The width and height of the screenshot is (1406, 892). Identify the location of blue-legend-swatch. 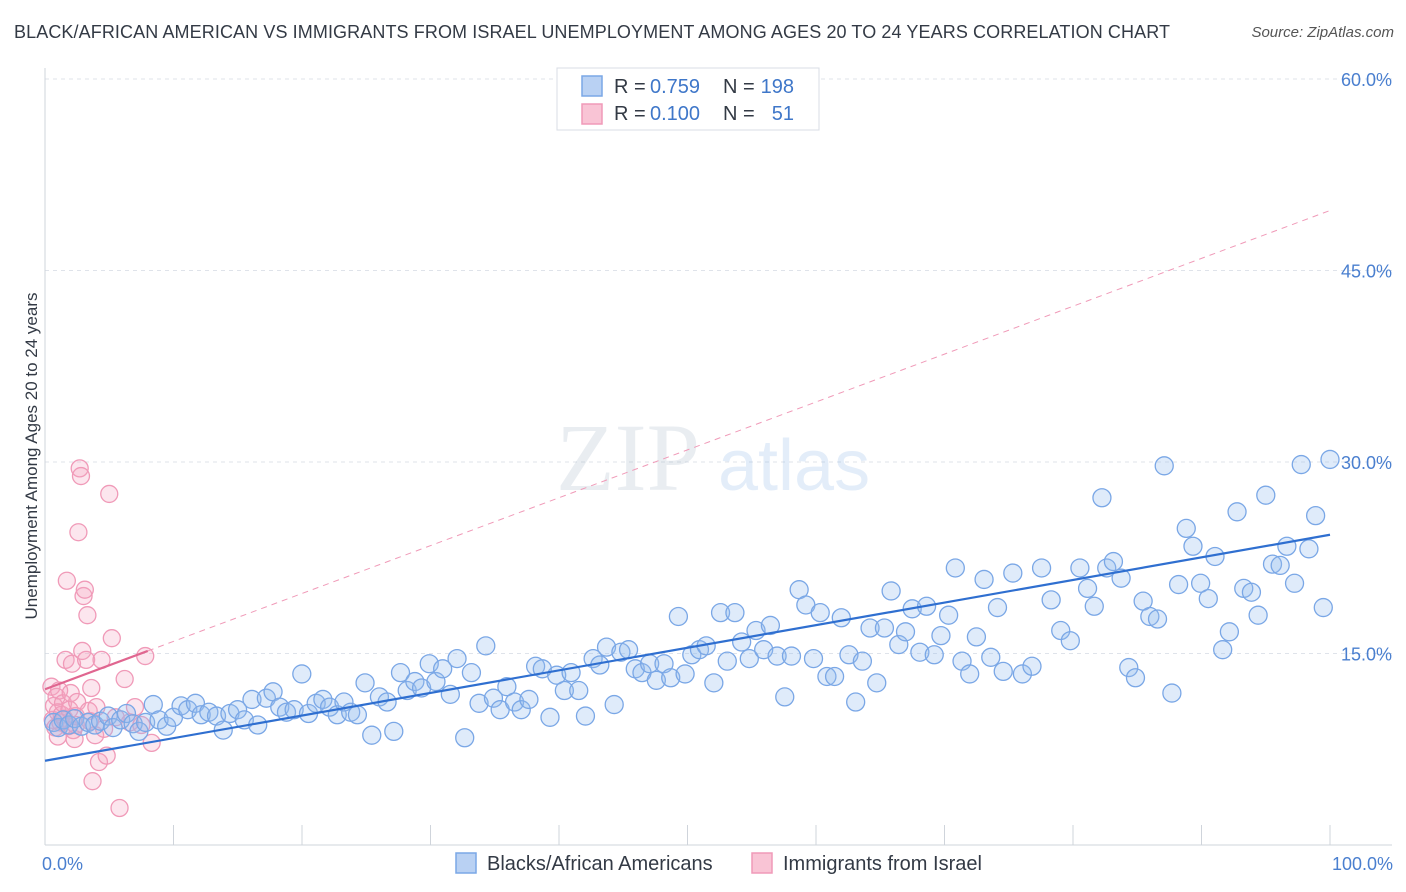
(592, 86).